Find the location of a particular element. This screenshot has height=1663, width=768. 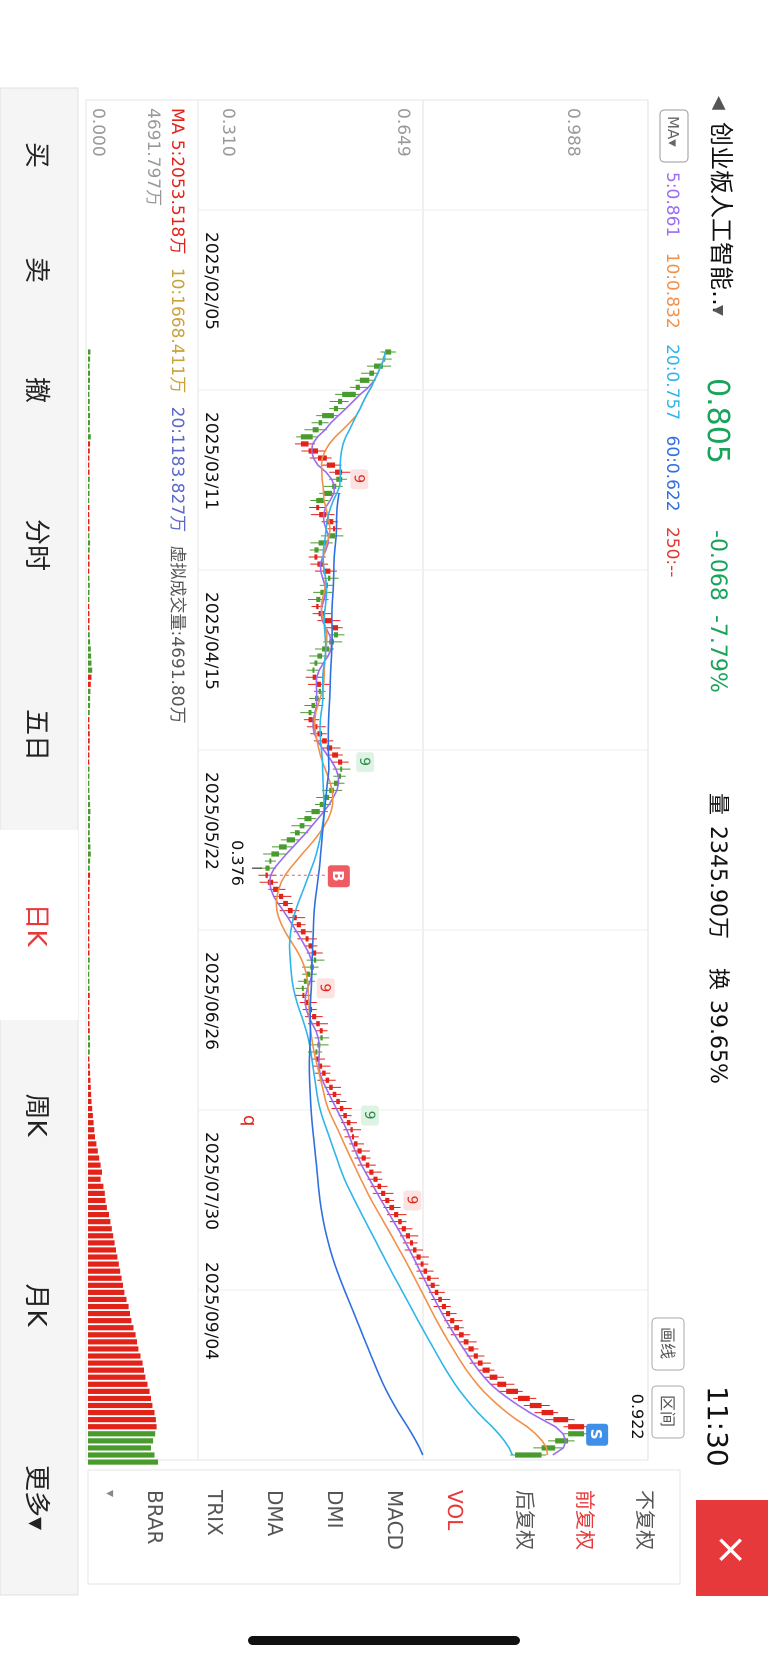

ma-selector-box is located at coordinates (674, 136).